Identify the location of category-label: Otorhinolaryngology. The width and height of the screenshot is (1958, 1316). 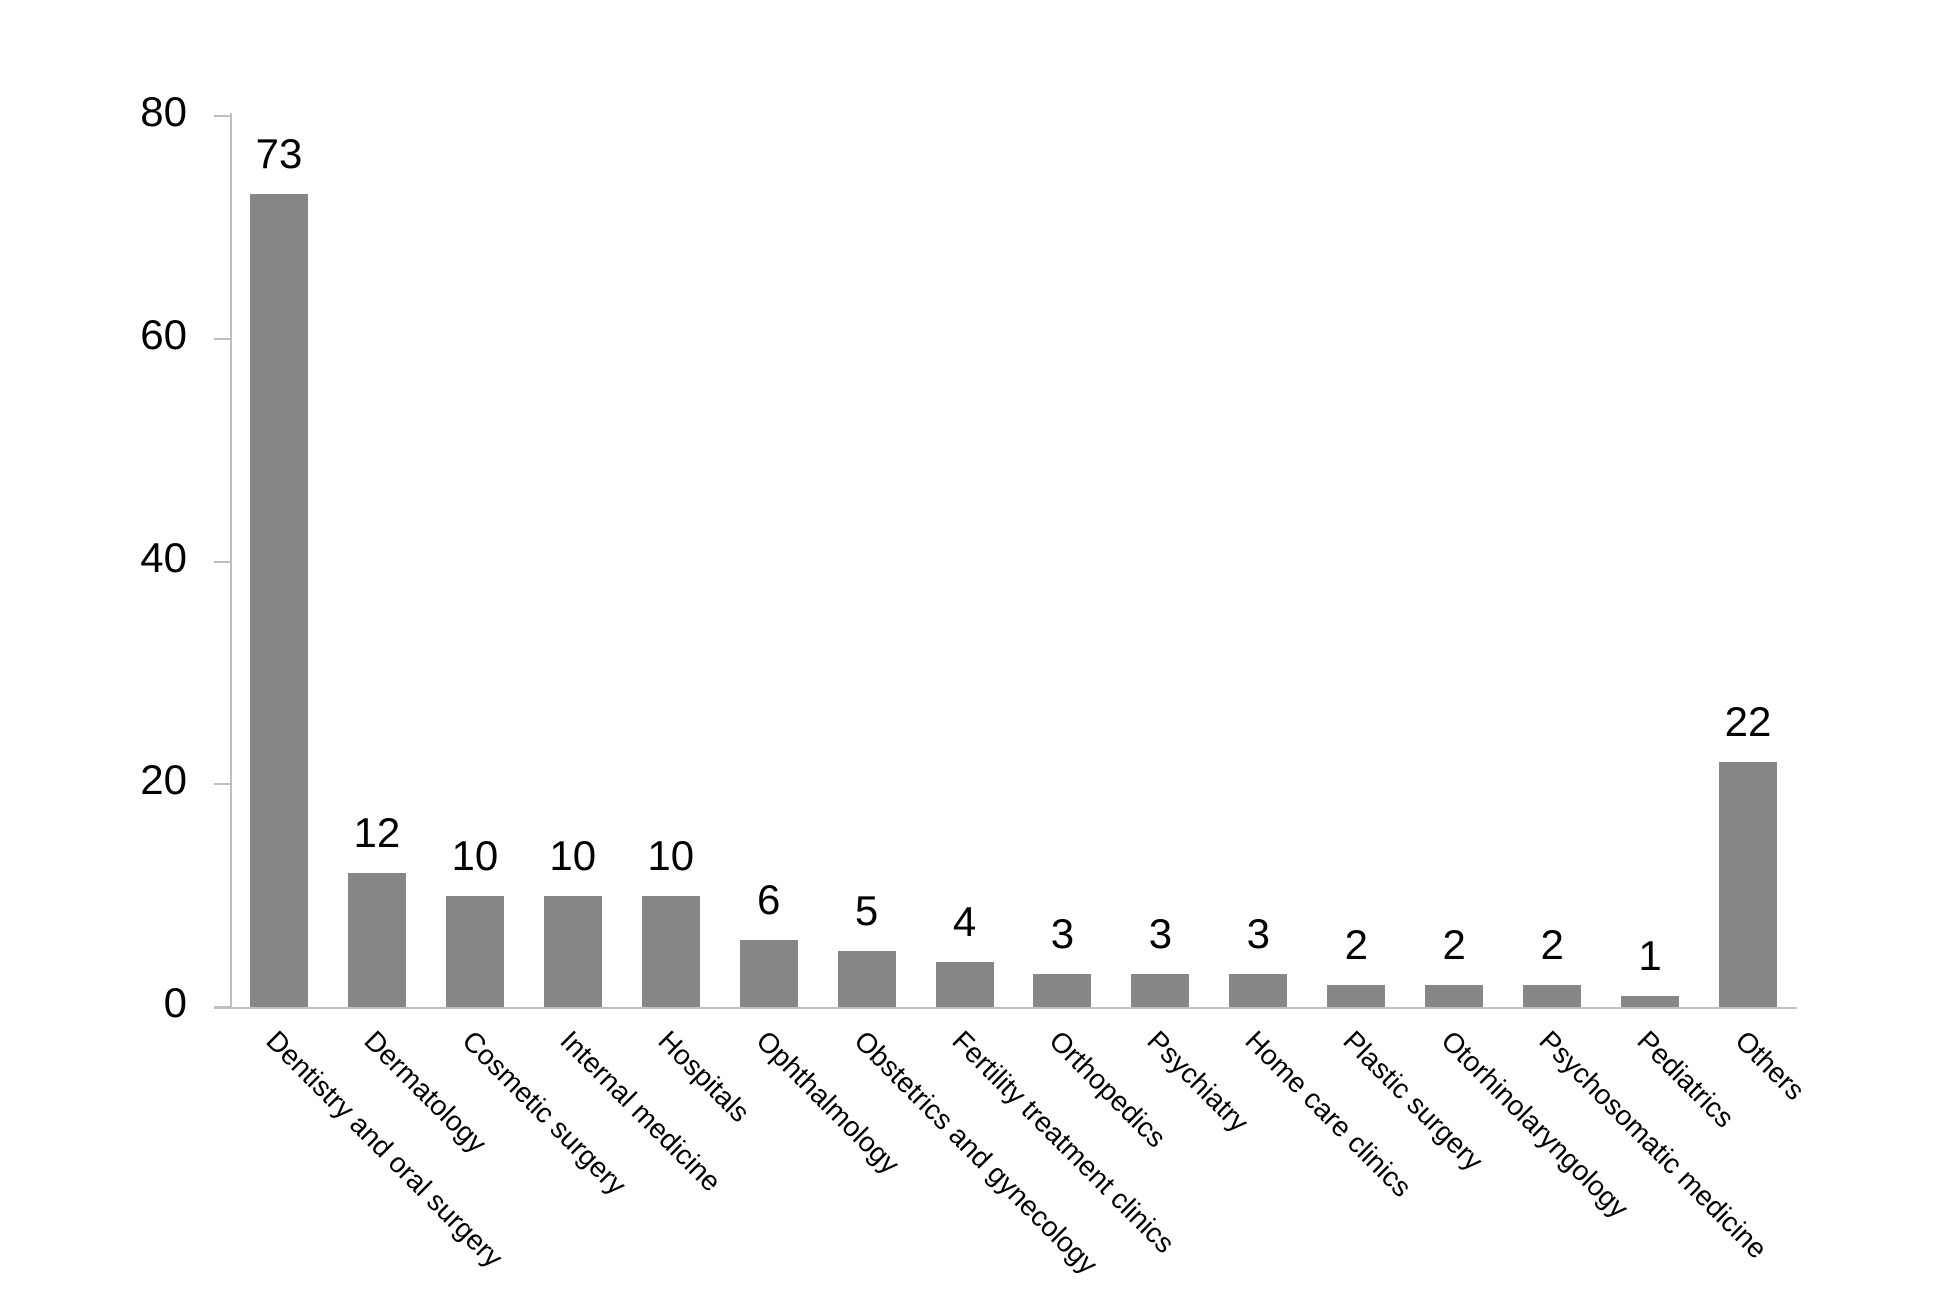
(1535, 1124).